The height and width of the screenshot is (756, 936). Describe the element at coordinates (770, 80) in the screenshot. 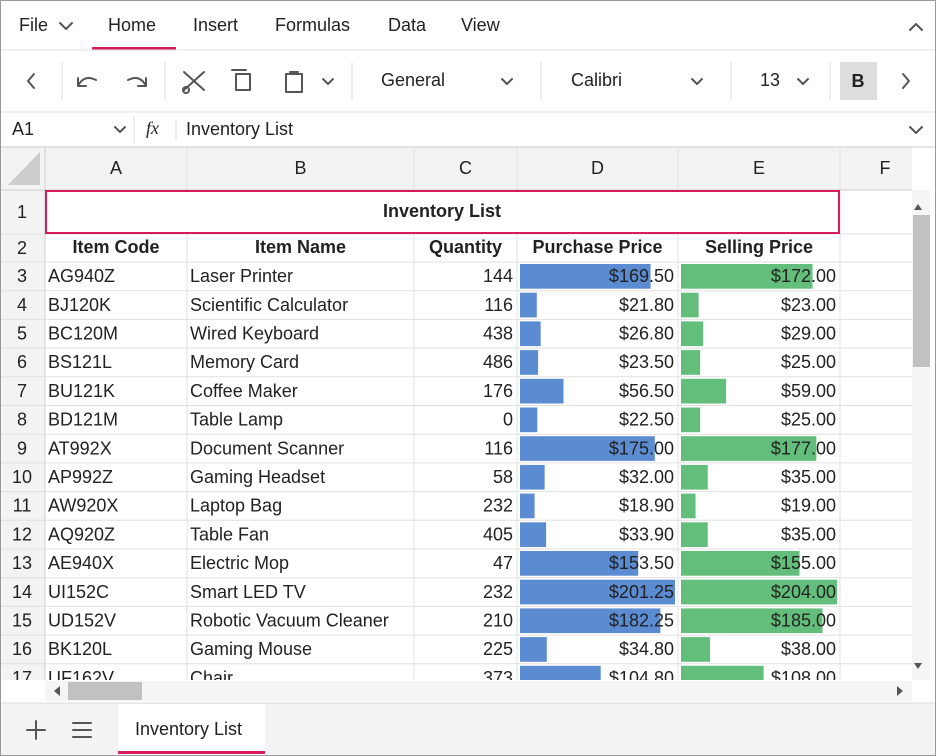

I see `font-size: 13` at that location.